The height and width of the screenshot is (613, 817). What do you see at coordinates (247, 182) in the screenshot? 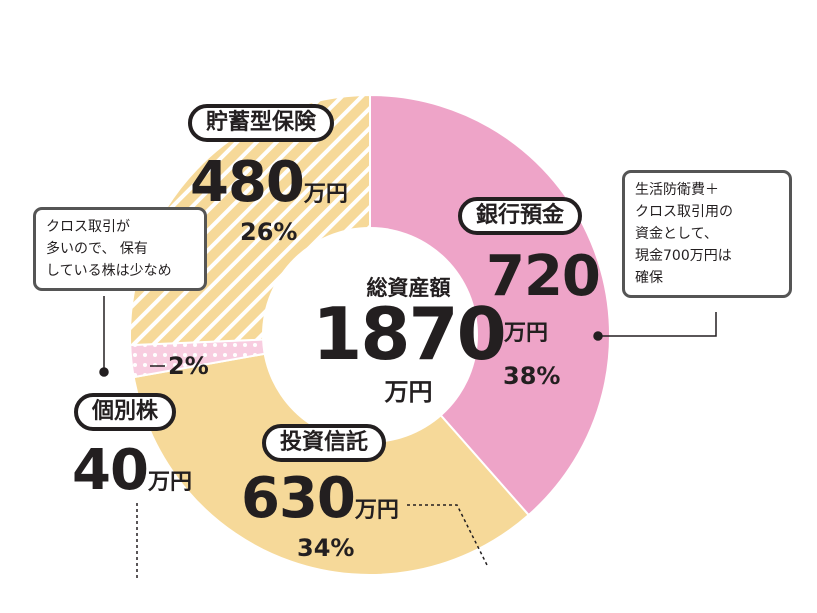
I see `value-insurance: 480` at bounding box center [247, 182].